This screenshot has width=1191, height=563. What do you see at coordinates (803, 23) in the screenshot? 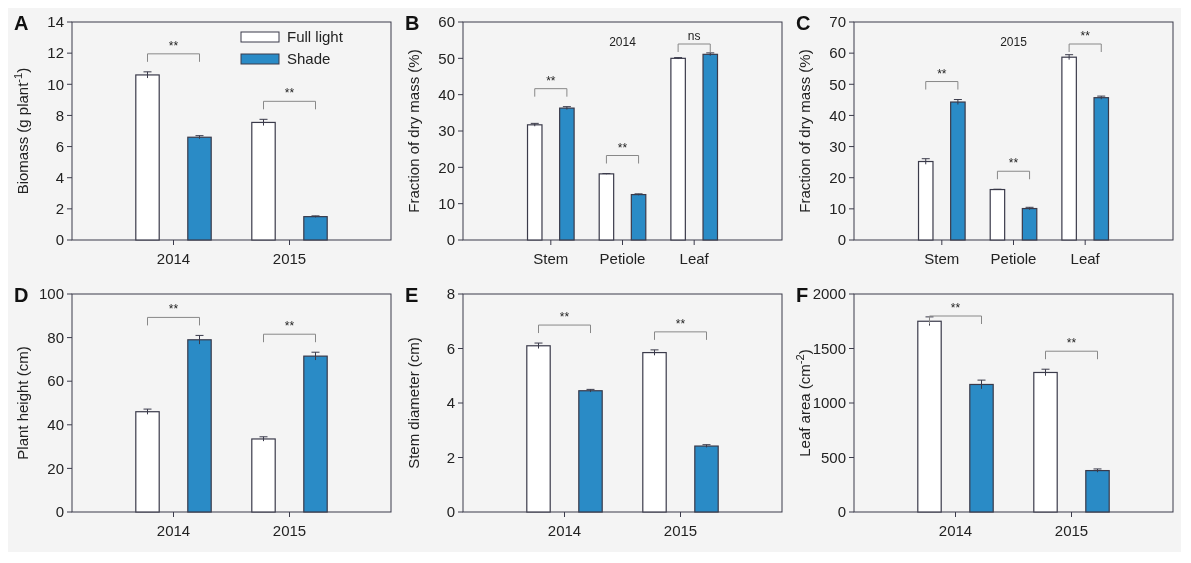
I see `chart-title: C` at bounding box center [803, 23].